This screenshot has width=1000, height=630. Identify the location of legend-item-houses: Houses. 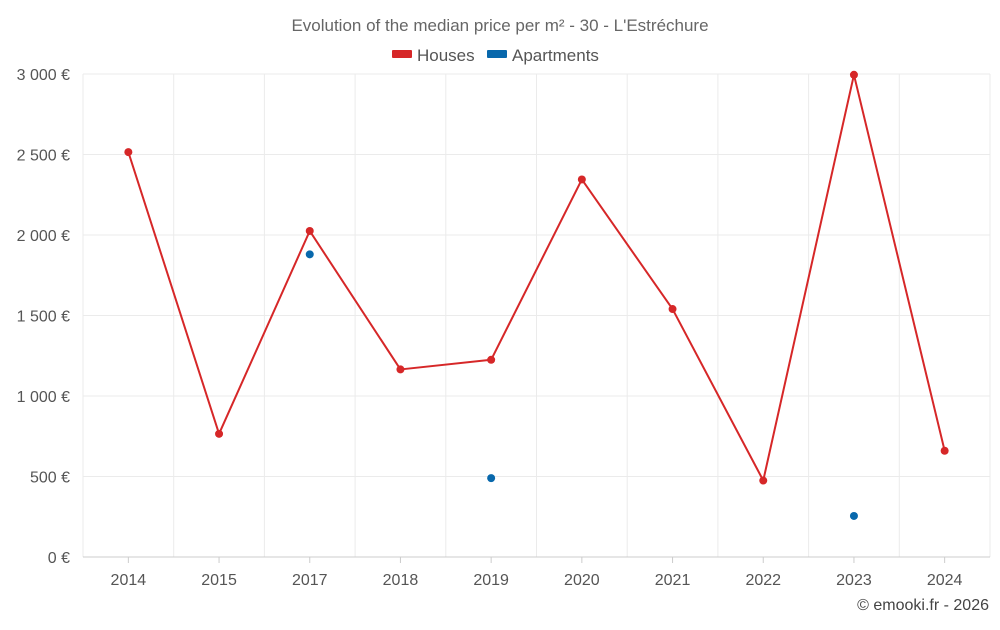
(433, 55).